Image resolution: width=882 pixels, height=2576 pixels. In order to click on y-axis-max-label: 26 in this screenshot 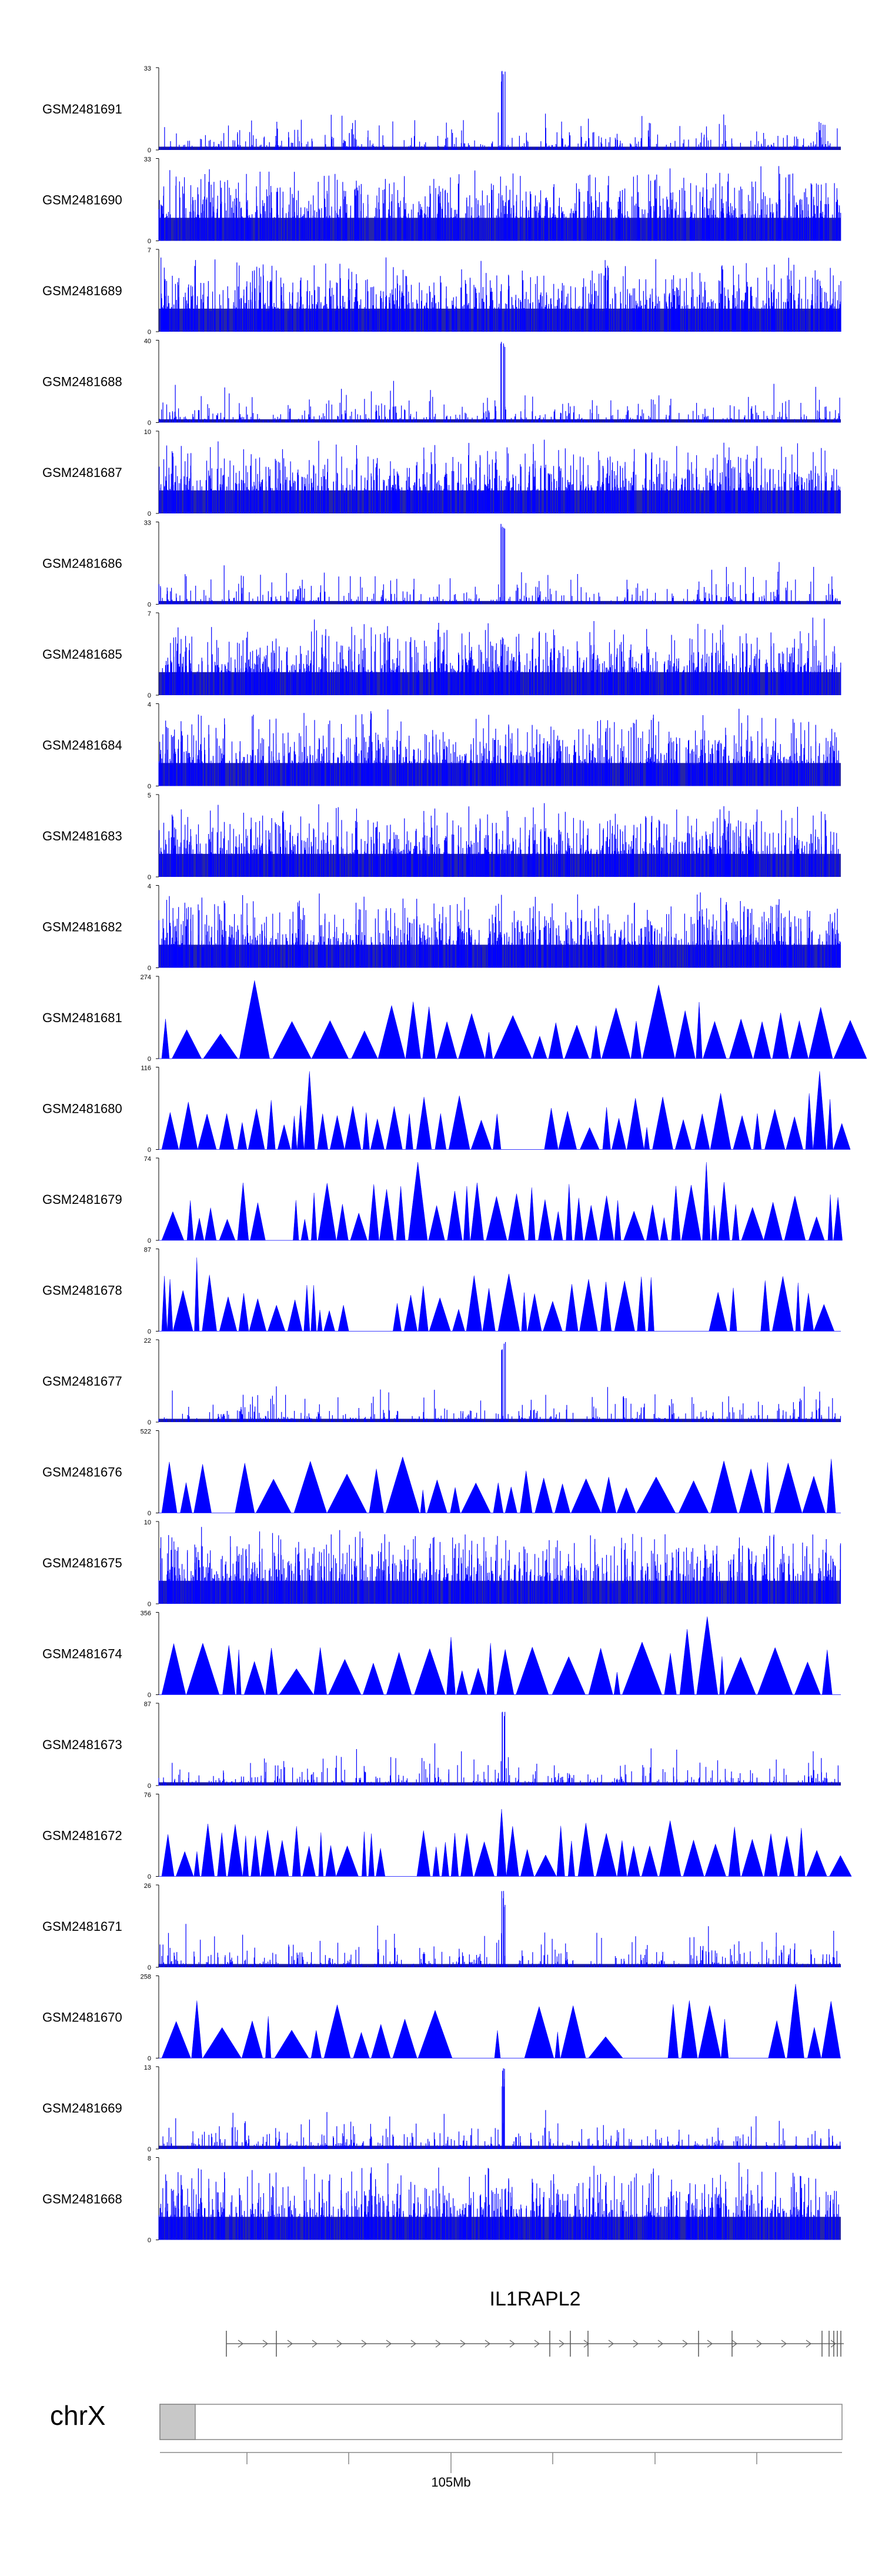, I will do `click(147, 1886)`.